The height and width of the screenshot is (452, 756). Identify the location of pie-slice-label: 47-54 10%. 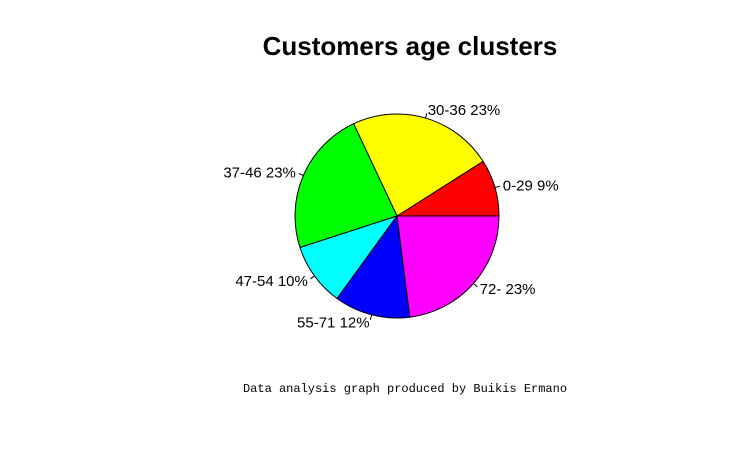
(271, 281).